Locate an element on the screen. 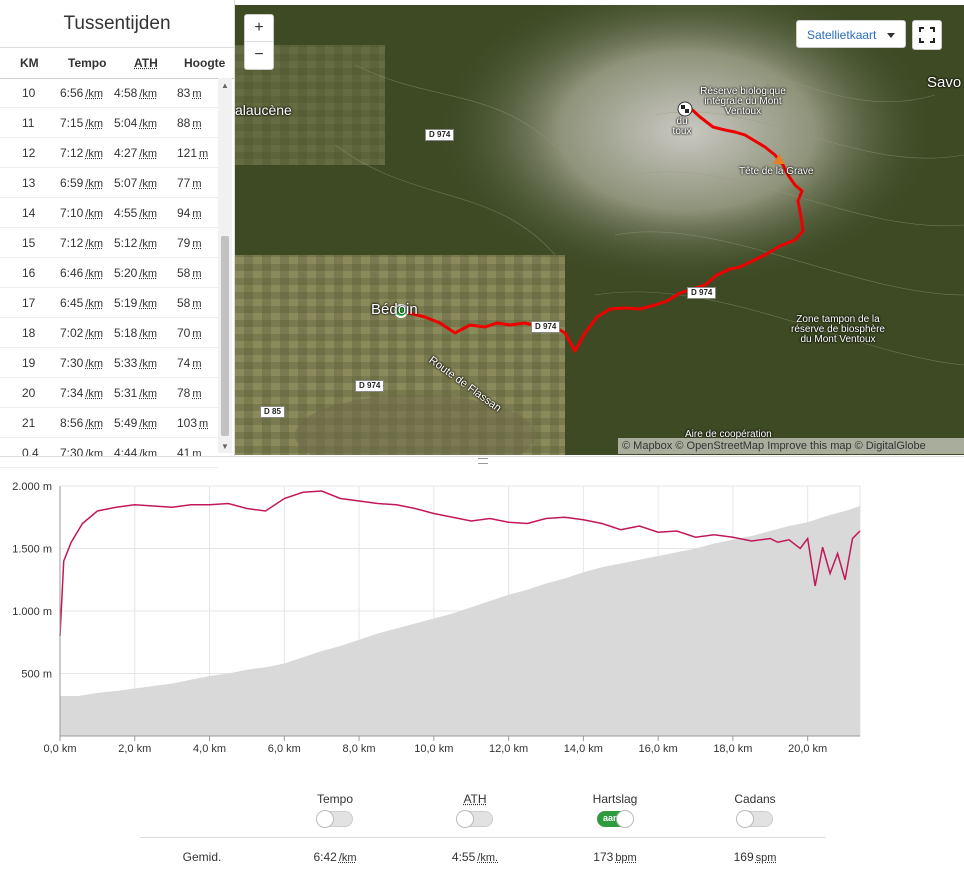 This screenshot has height=872, width=964. scroll-up-arrow-icon: ▲ is located at coordinates (225, 85).